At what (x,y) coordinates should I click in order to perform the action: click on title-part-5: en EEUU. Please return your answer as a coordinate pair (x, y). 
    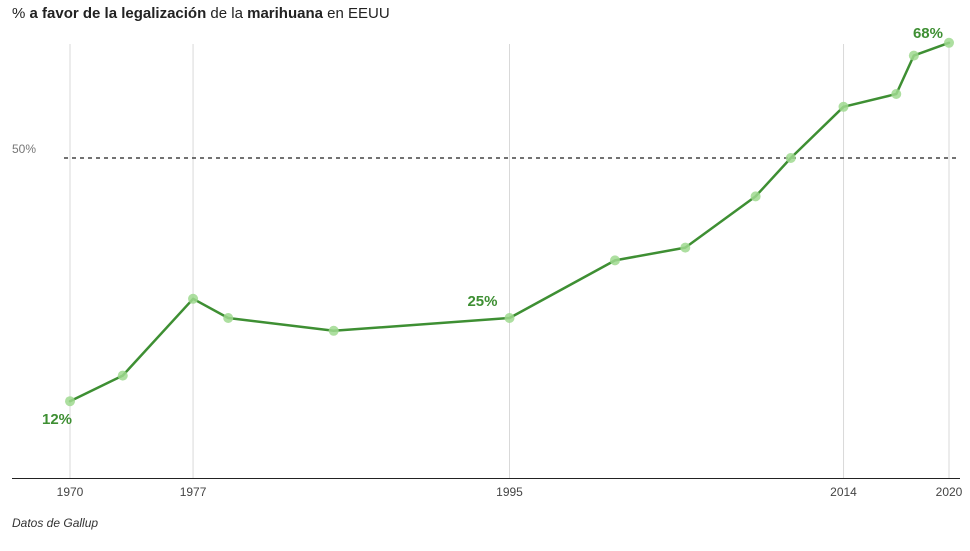
    Looking at the image, I should click on (356, 13).